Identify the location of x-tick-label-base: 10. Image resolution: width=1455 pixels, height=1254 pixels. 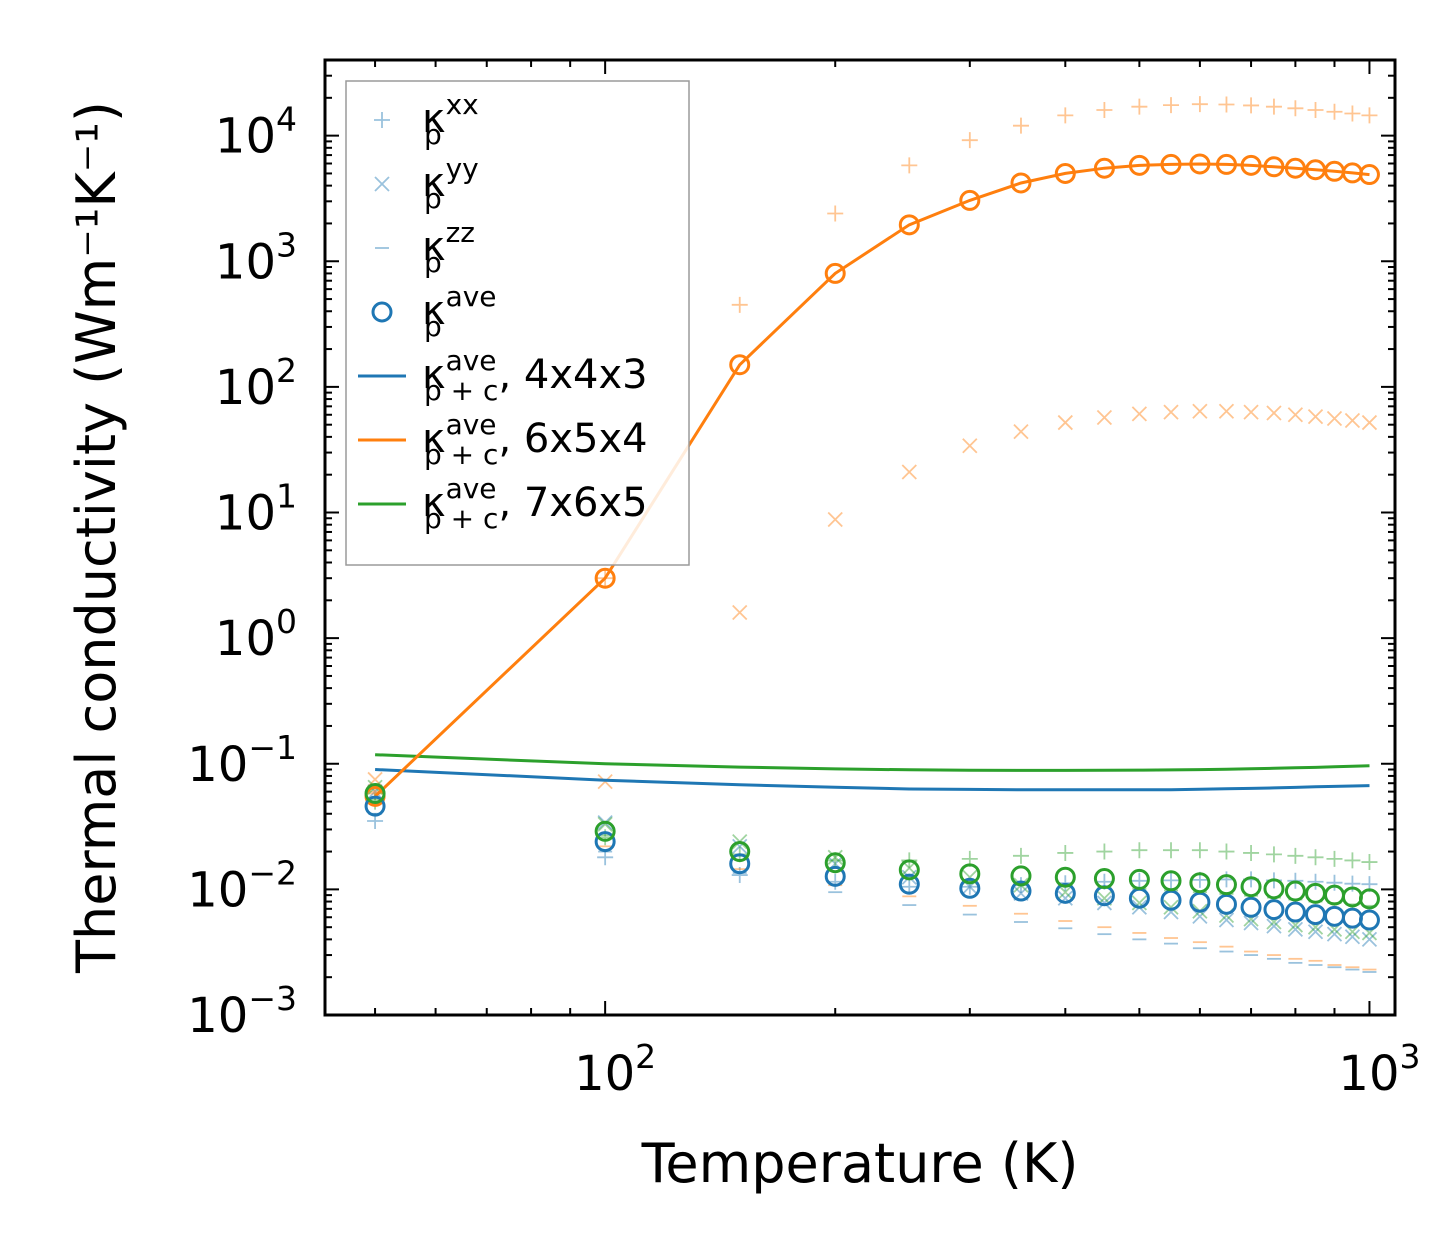
(604, 1074).